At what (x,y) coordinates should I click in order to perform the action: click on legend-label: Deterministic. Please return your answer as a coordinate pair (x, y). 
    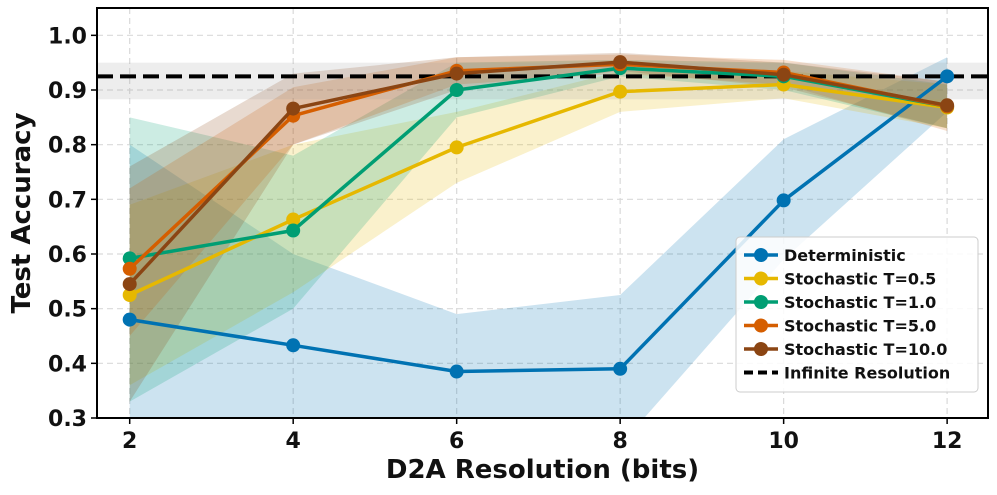
    Looking at the image, I should click on (845, 255).